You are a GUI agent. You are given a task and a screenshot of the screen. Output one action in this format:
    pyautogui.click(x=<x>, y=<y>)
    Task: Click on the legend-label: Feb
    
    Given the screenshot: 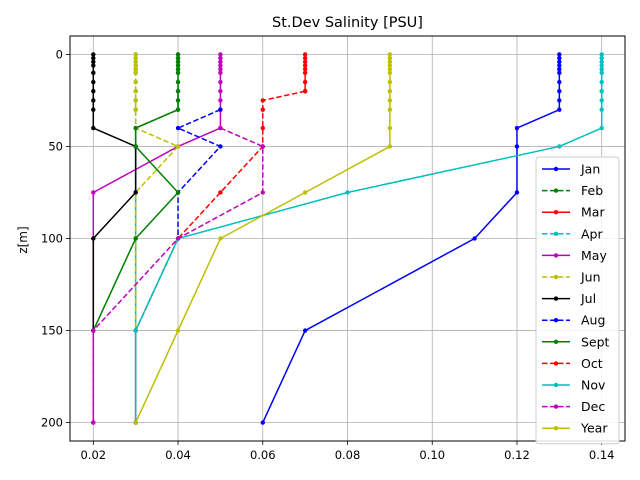 What is the action you would take?
    pyautogui.click(x=592, y=190)
    